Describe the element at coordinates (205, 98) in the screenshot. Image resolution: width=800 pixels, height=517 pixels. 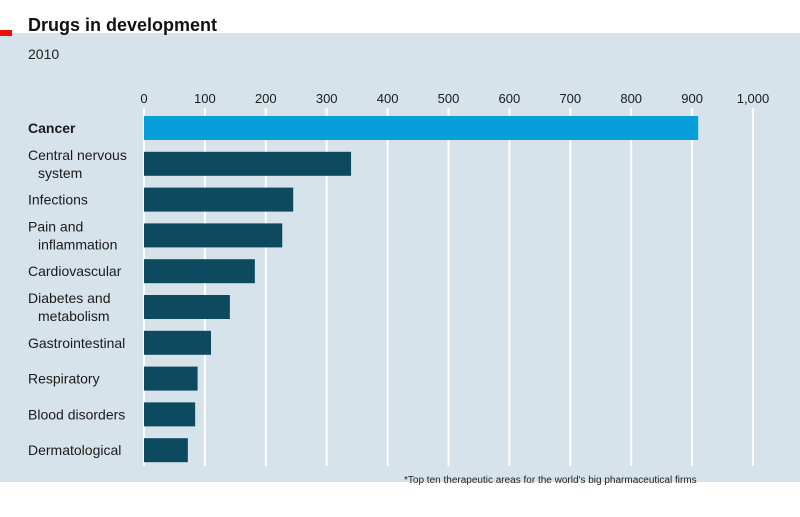
I see `x-tick-label: 100` at that location.